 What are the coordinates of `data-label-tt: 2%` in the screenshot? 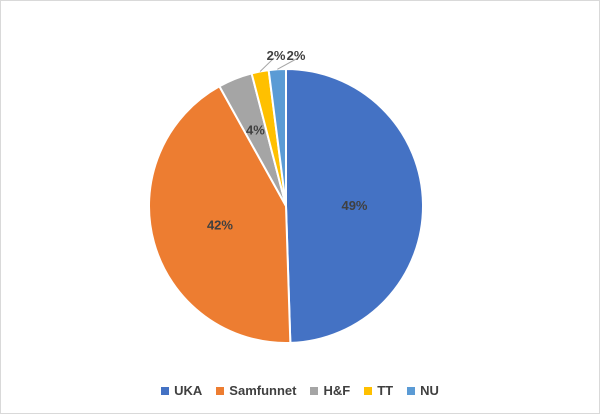 It's located at (276, 55).